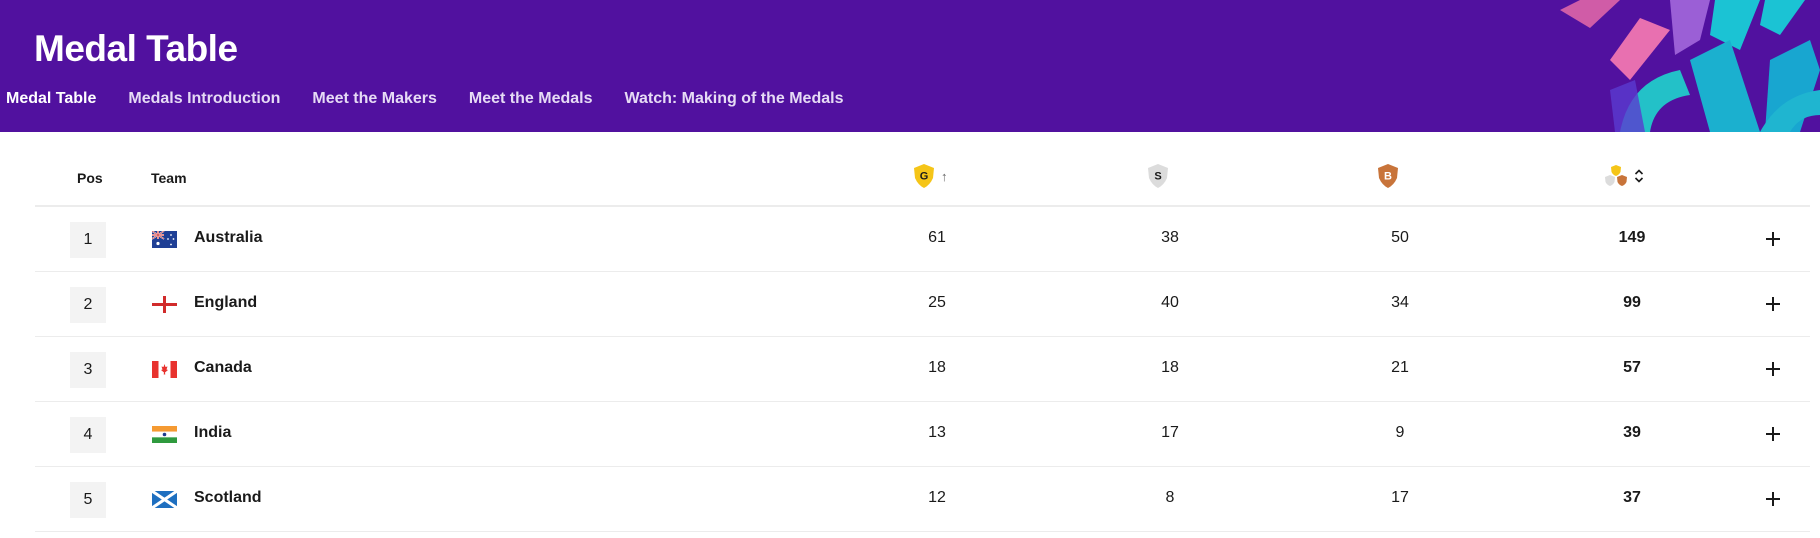 The width and height of the screenshot is (1820, 538). What do you see at coordinates (922, 239) in the screenshot?
I see `table-row: 1 Australia 61 38 50 149` at bounding box center [922, 239].